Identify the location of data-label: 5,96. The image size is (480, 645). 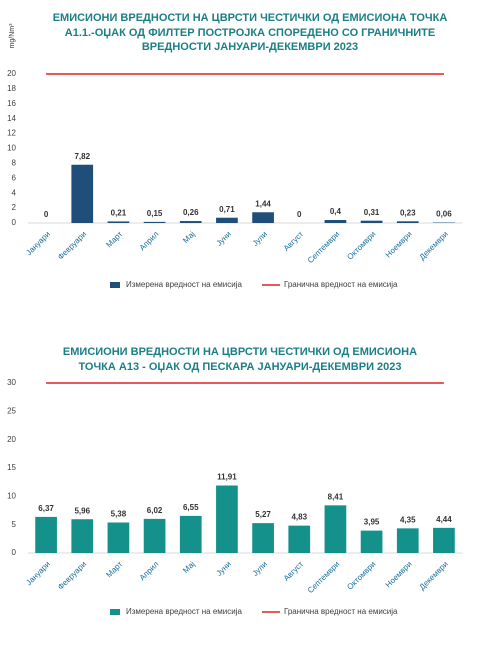
(82, 510).